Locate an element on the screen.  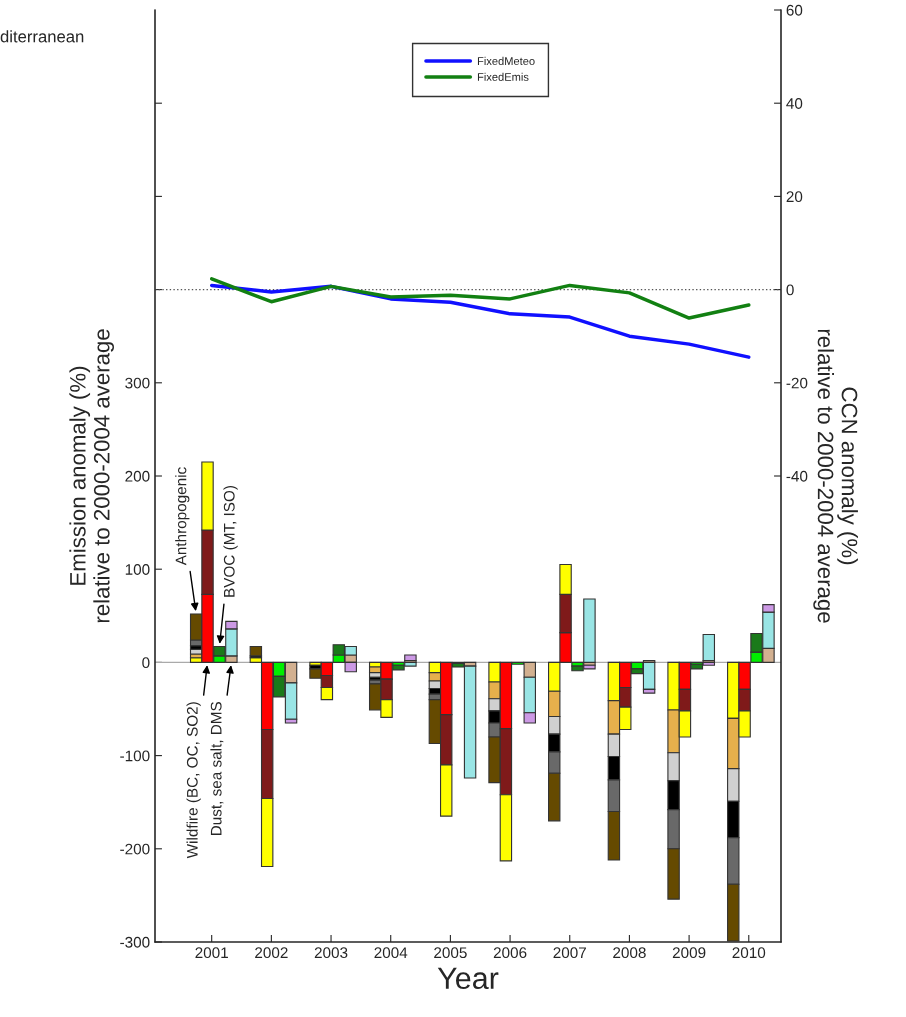
y-tick-label: -200 is located at coordinates (135, 849).